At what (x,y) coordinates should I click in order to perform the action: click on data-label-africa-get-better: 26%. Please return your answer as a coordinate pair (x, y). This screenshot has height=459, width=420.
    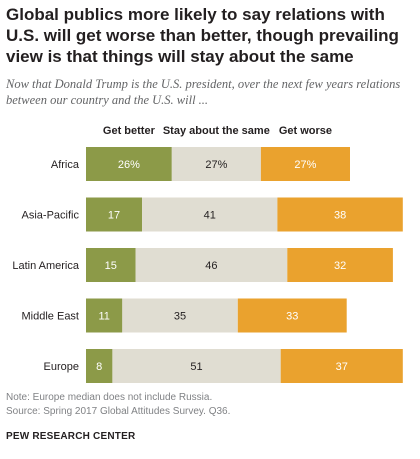
    Looking at the image, I should click on (129, 165).